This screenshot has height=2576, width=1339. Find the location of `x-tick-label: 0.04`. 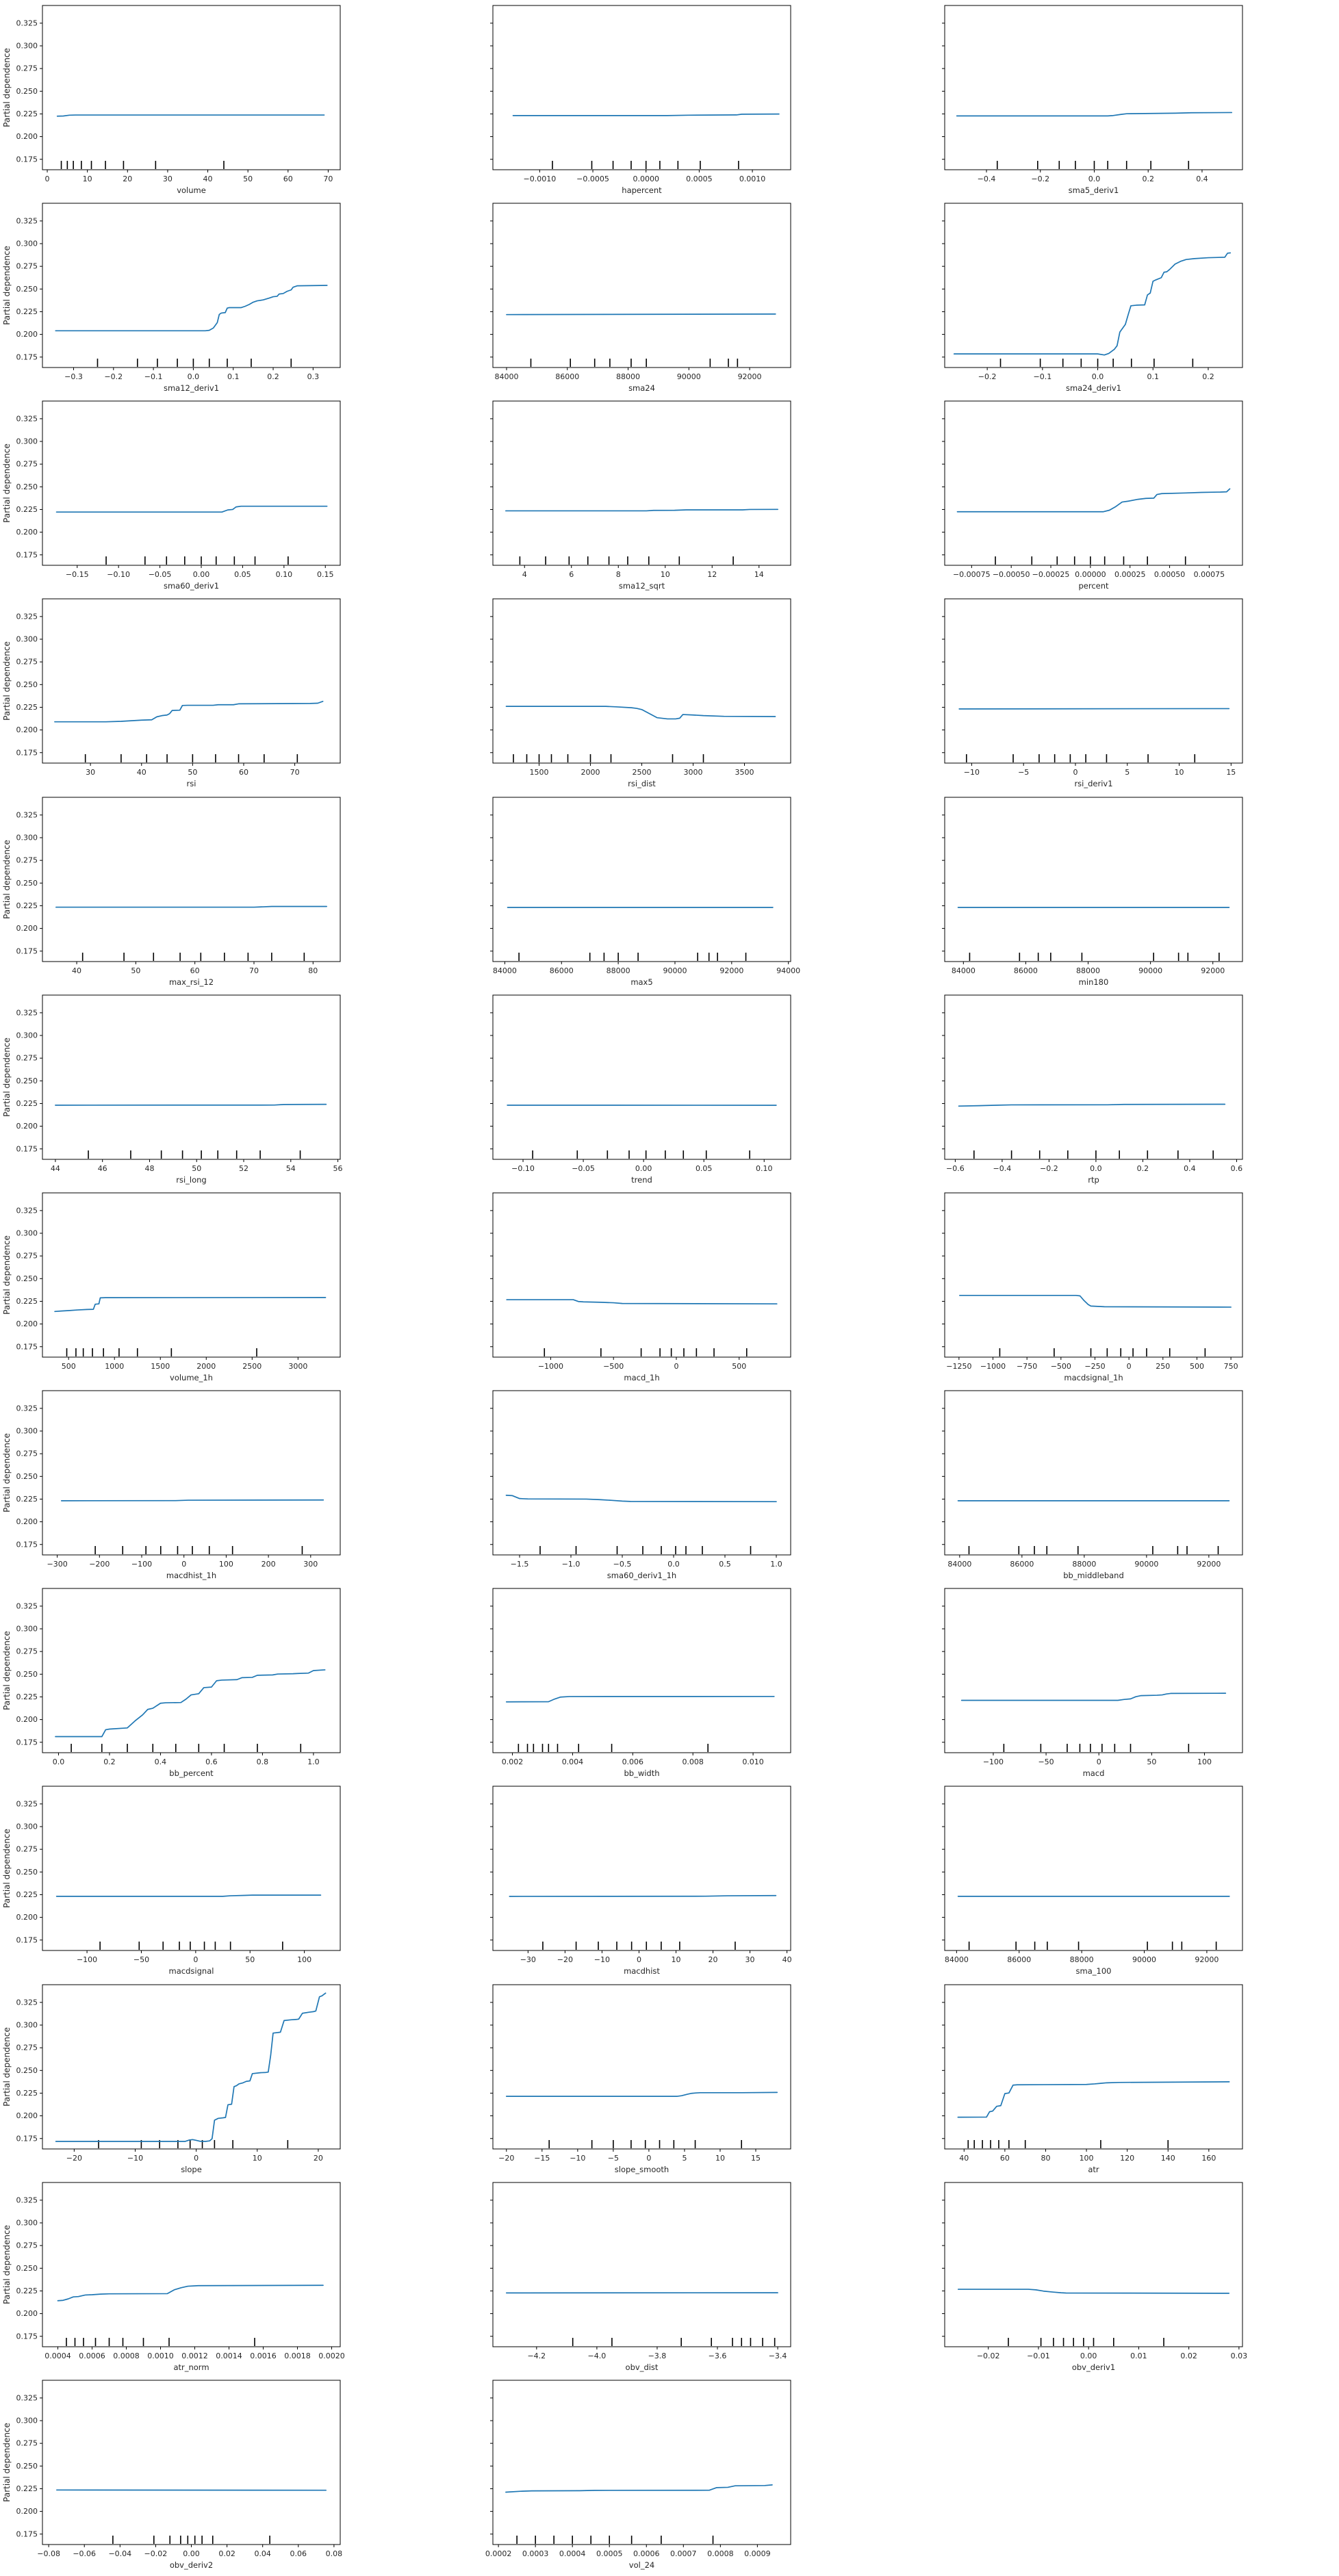

x-tick-label: 0.04 is located at coordinates (262, 2553).